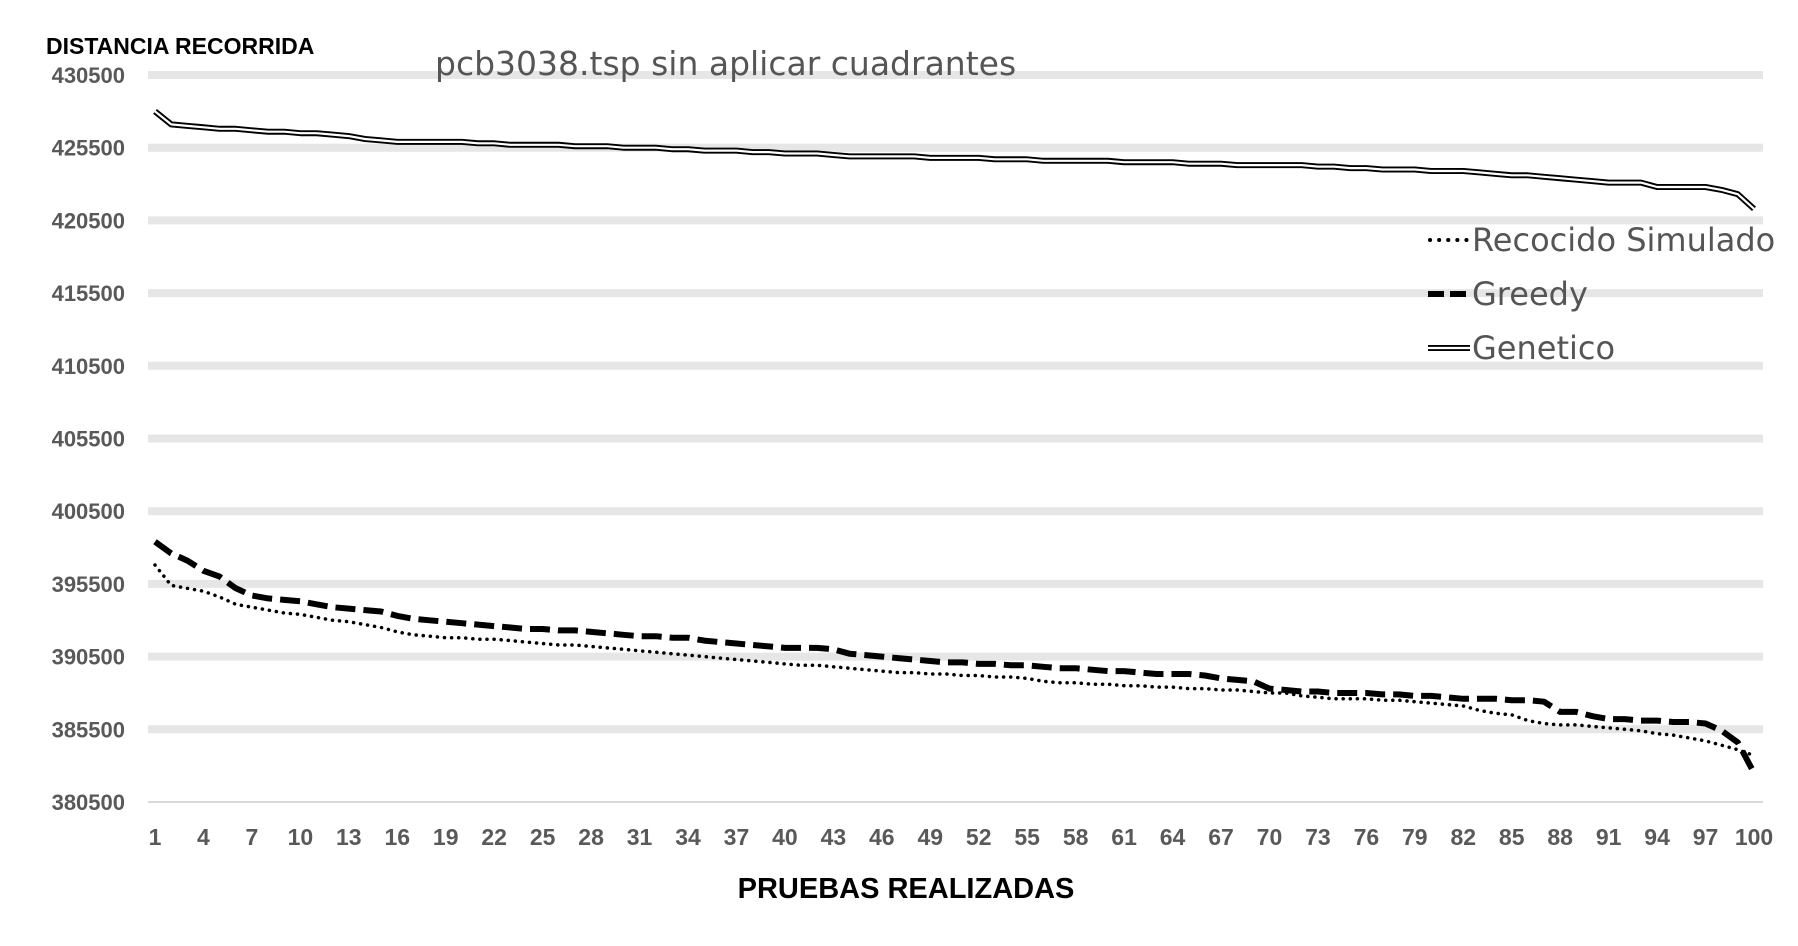 The height and width of the screenshot is (946, 1798). I want to click on x-tick-label: 91, so click(1609, 837).